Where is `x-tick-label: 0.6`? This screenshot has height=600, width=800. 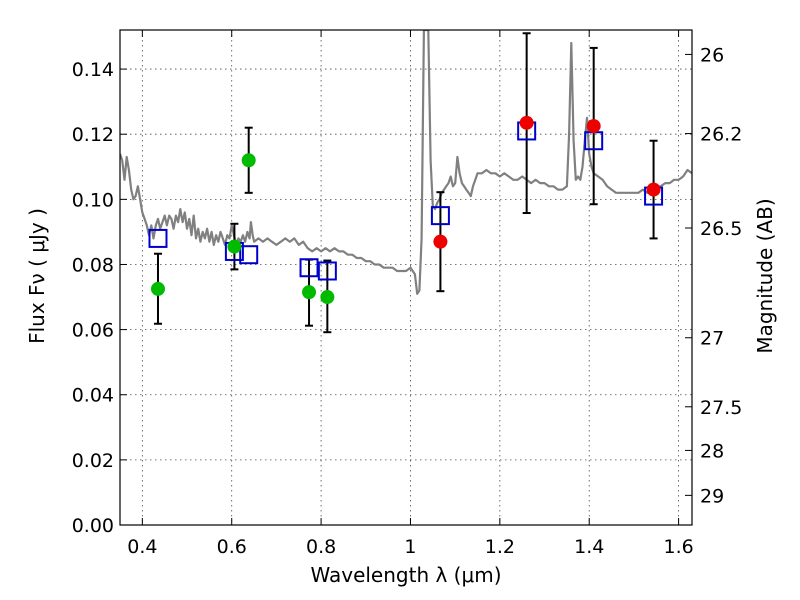 x-tick-label: 0.6 is located at coordinates (232, 547).